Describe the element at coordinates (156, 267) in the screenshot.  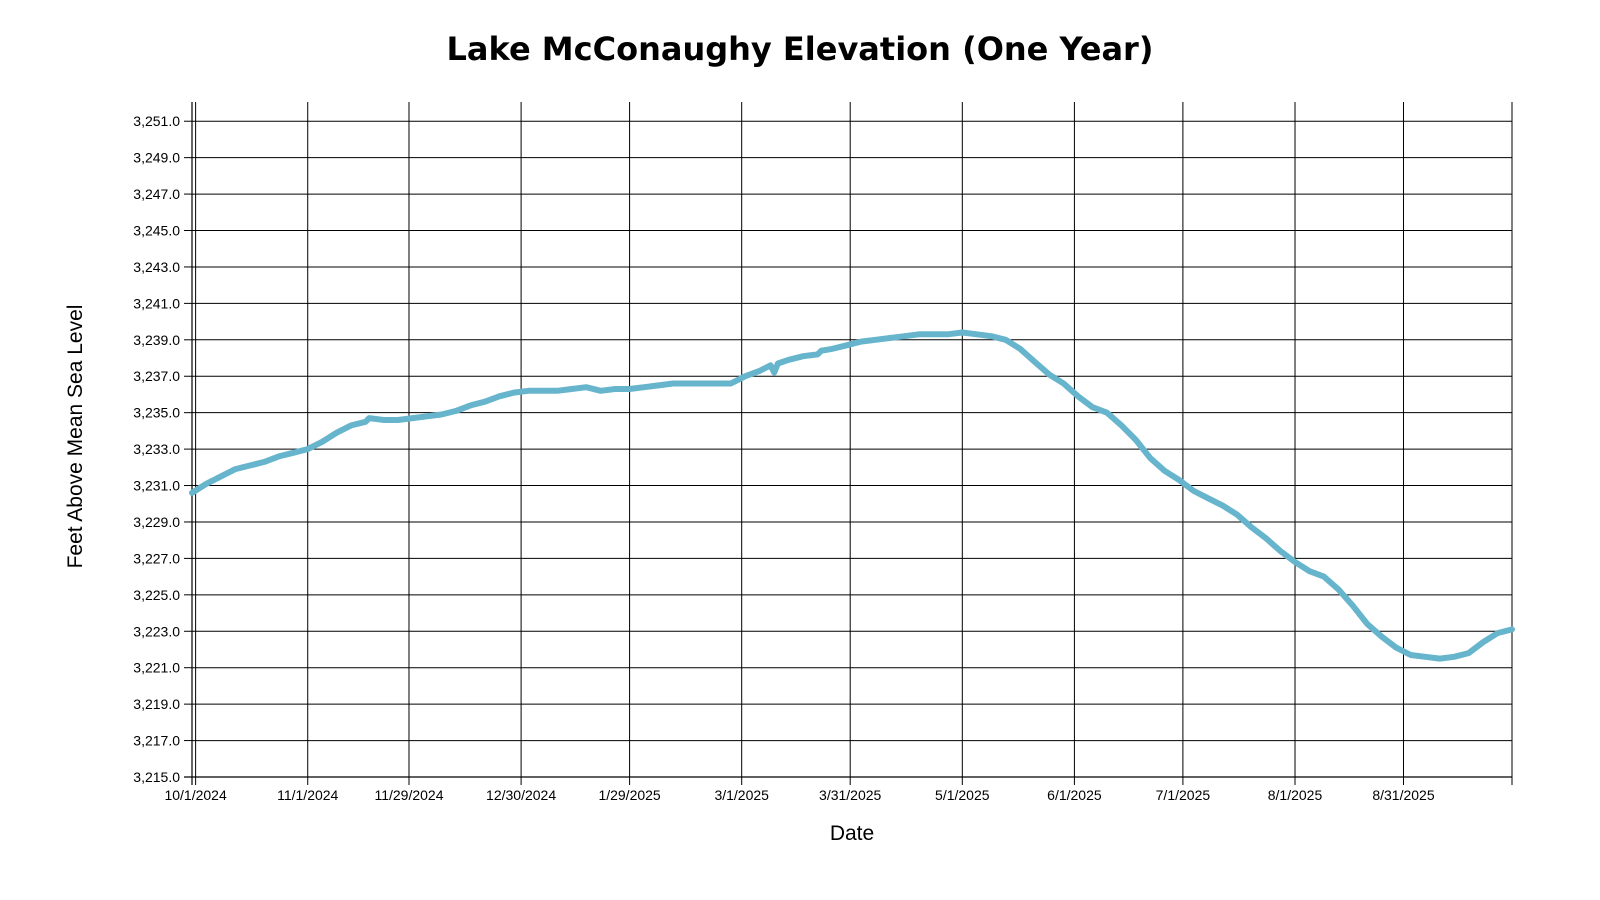
I see `y-tick-label: 3,243.0` at that location.